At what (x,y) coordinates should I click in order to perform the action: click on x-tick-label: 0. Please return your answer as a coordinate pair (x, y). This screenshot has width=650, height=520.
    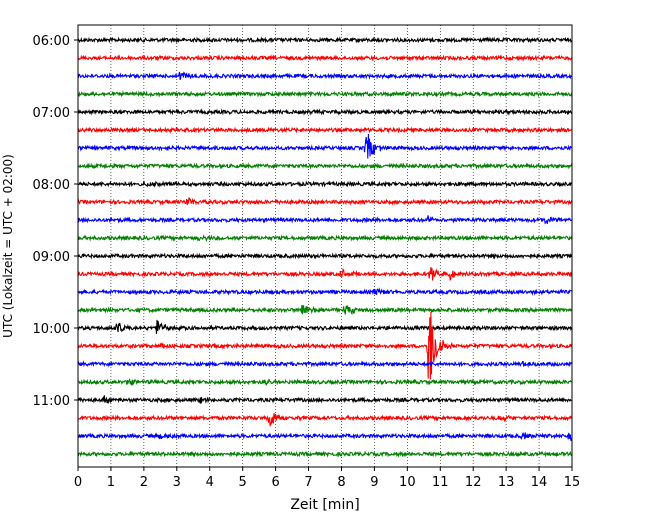
    Looking at the image, I should click on (78, 482).